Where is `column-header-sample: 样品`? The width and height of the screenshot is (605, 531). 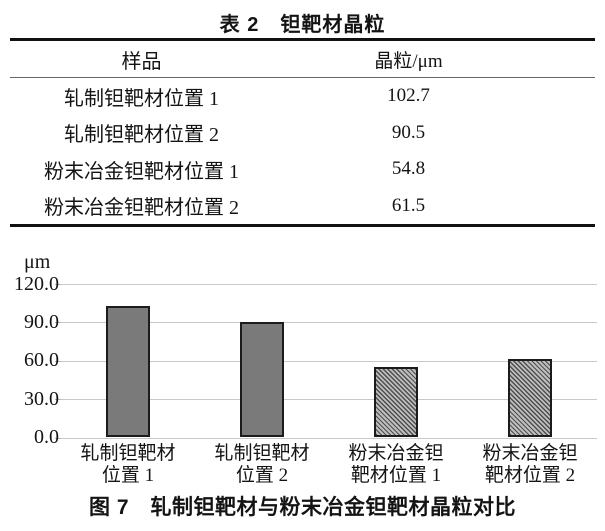
column-header-sample: 样品 is located at coordinates (141, 61).